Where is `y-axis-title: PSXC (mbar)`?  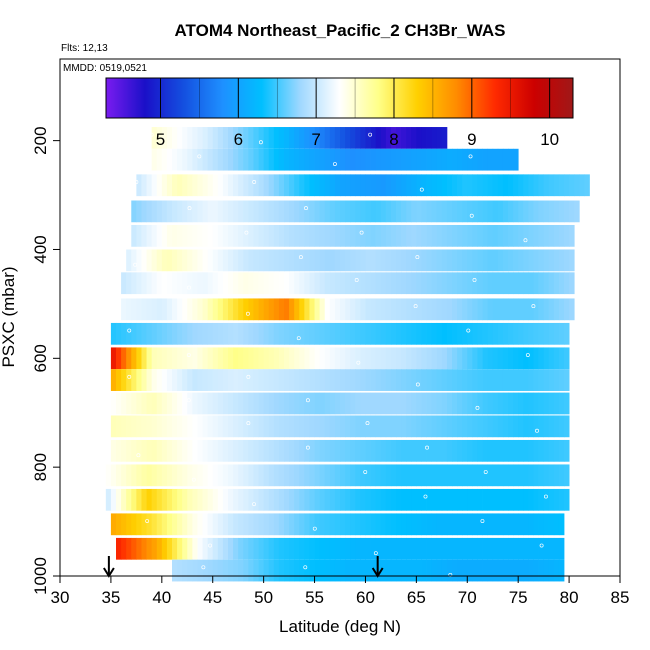
y-axis-title: PSXC (mbar) is located at coordinates (9, 316).